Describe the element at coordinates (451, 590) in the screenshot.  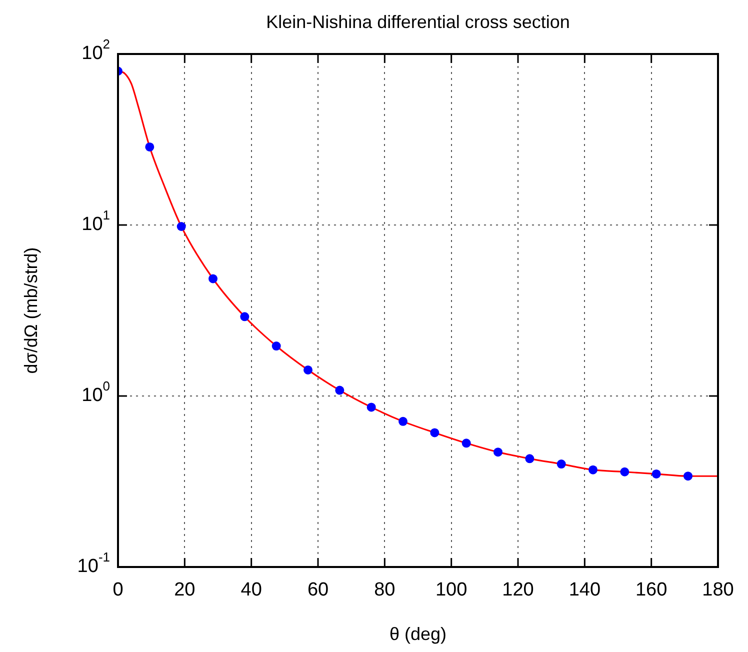
I see `x-tick-label: 100` at that location.